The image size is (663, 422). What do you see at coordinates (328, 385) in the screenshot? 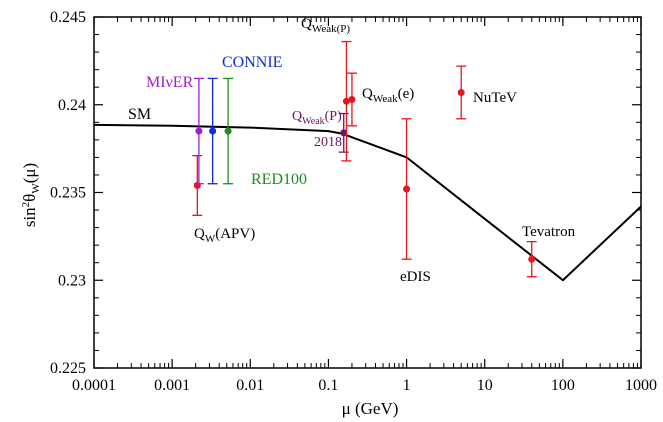
I see `x-tick-label: 0.1` at bounding box center [328, 385].